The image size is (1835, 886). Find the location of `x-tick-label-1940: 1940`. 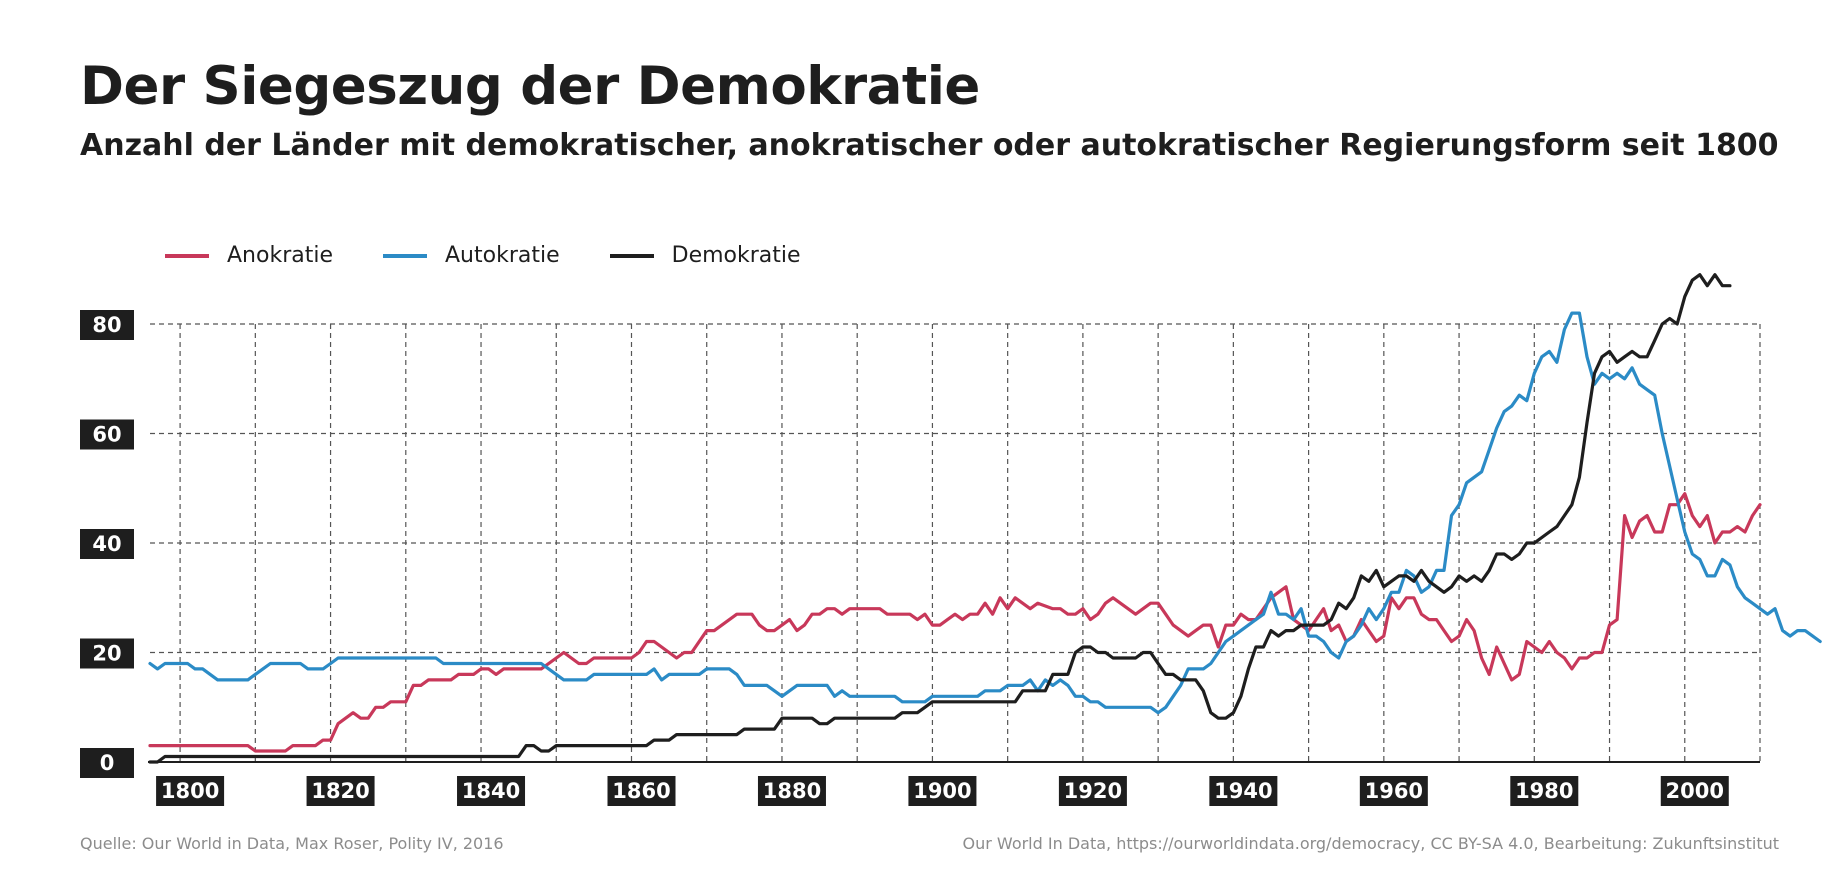

x-tick-label-1940: 1940 is located at coordinates (1243, 791).